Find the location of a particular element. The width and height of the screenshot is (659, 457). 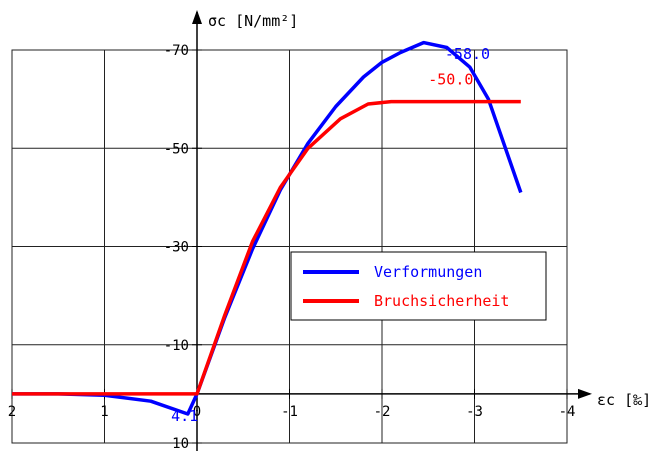

x-tick-label: -3 is located at coordinates (474, 412).